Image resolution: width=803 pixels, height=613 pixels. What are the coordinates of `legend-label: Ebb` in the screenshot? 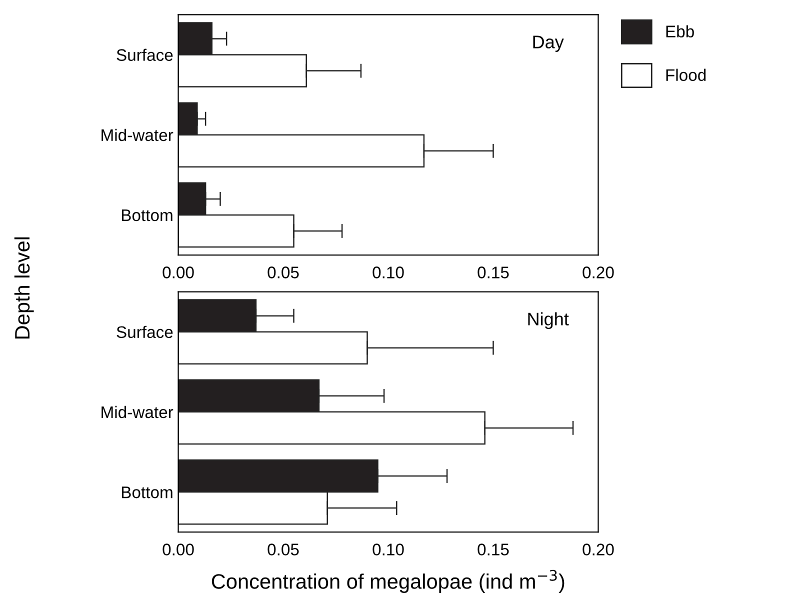 It's located at (680, 31).